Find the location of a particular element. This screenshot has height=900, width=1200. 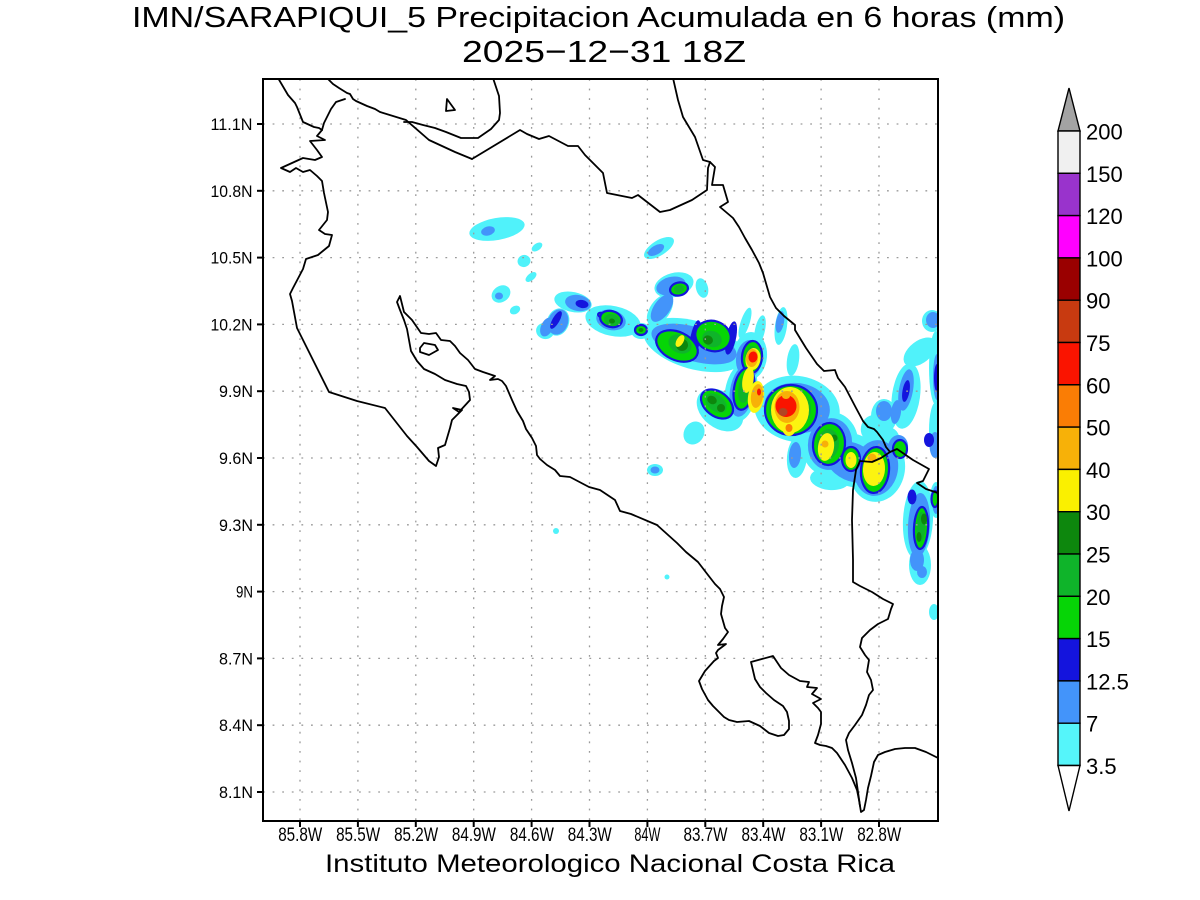

svg-text: 75 is located at coordinates (1098, 343).